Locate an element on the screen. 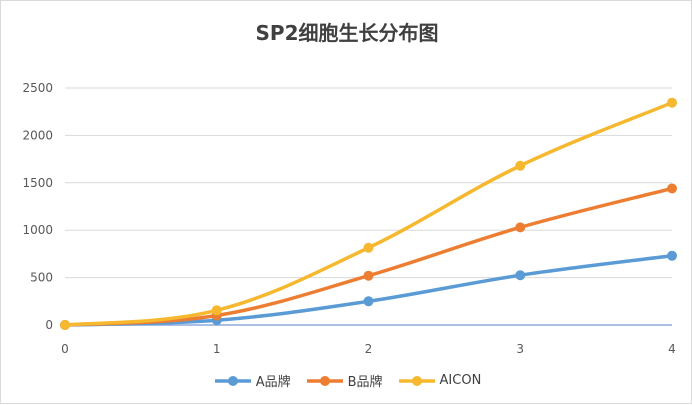 This screenshot has height=405, width=692. x-tick-label: 1 is located at coordinates (217, 349).